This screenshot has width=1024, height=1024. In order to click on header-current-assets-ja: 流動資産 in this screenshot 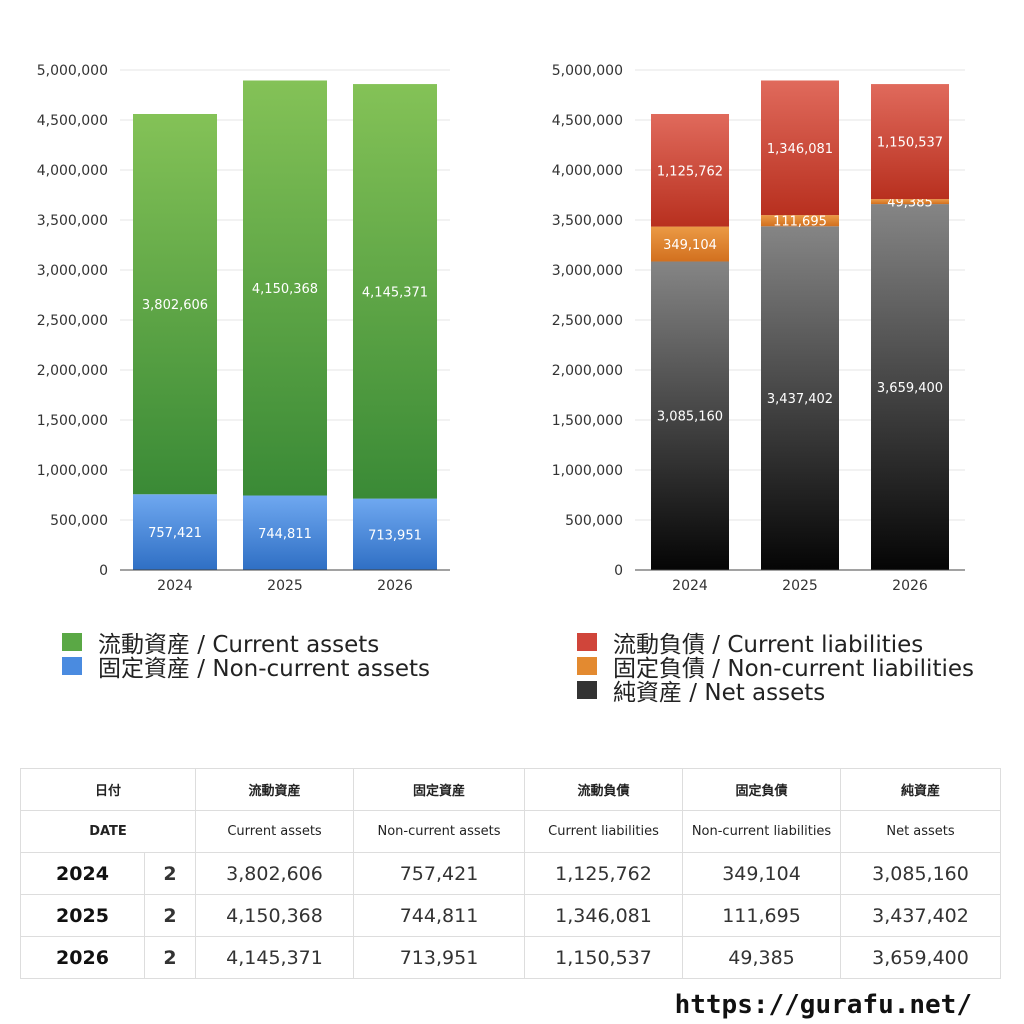, I will do `click(275, 789)`.